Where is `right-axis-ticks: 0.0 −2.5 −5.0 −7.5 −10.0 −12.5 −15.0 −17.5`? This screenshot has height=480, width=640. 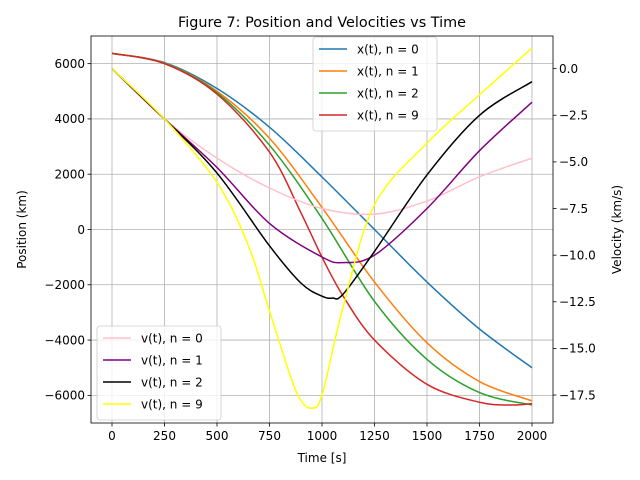 right-axis-ticks: 0.0 −2.5 −5.0 −7.5 −10.0 −12.5 −15.0 −17.5 is located at coordinates (574, 232).